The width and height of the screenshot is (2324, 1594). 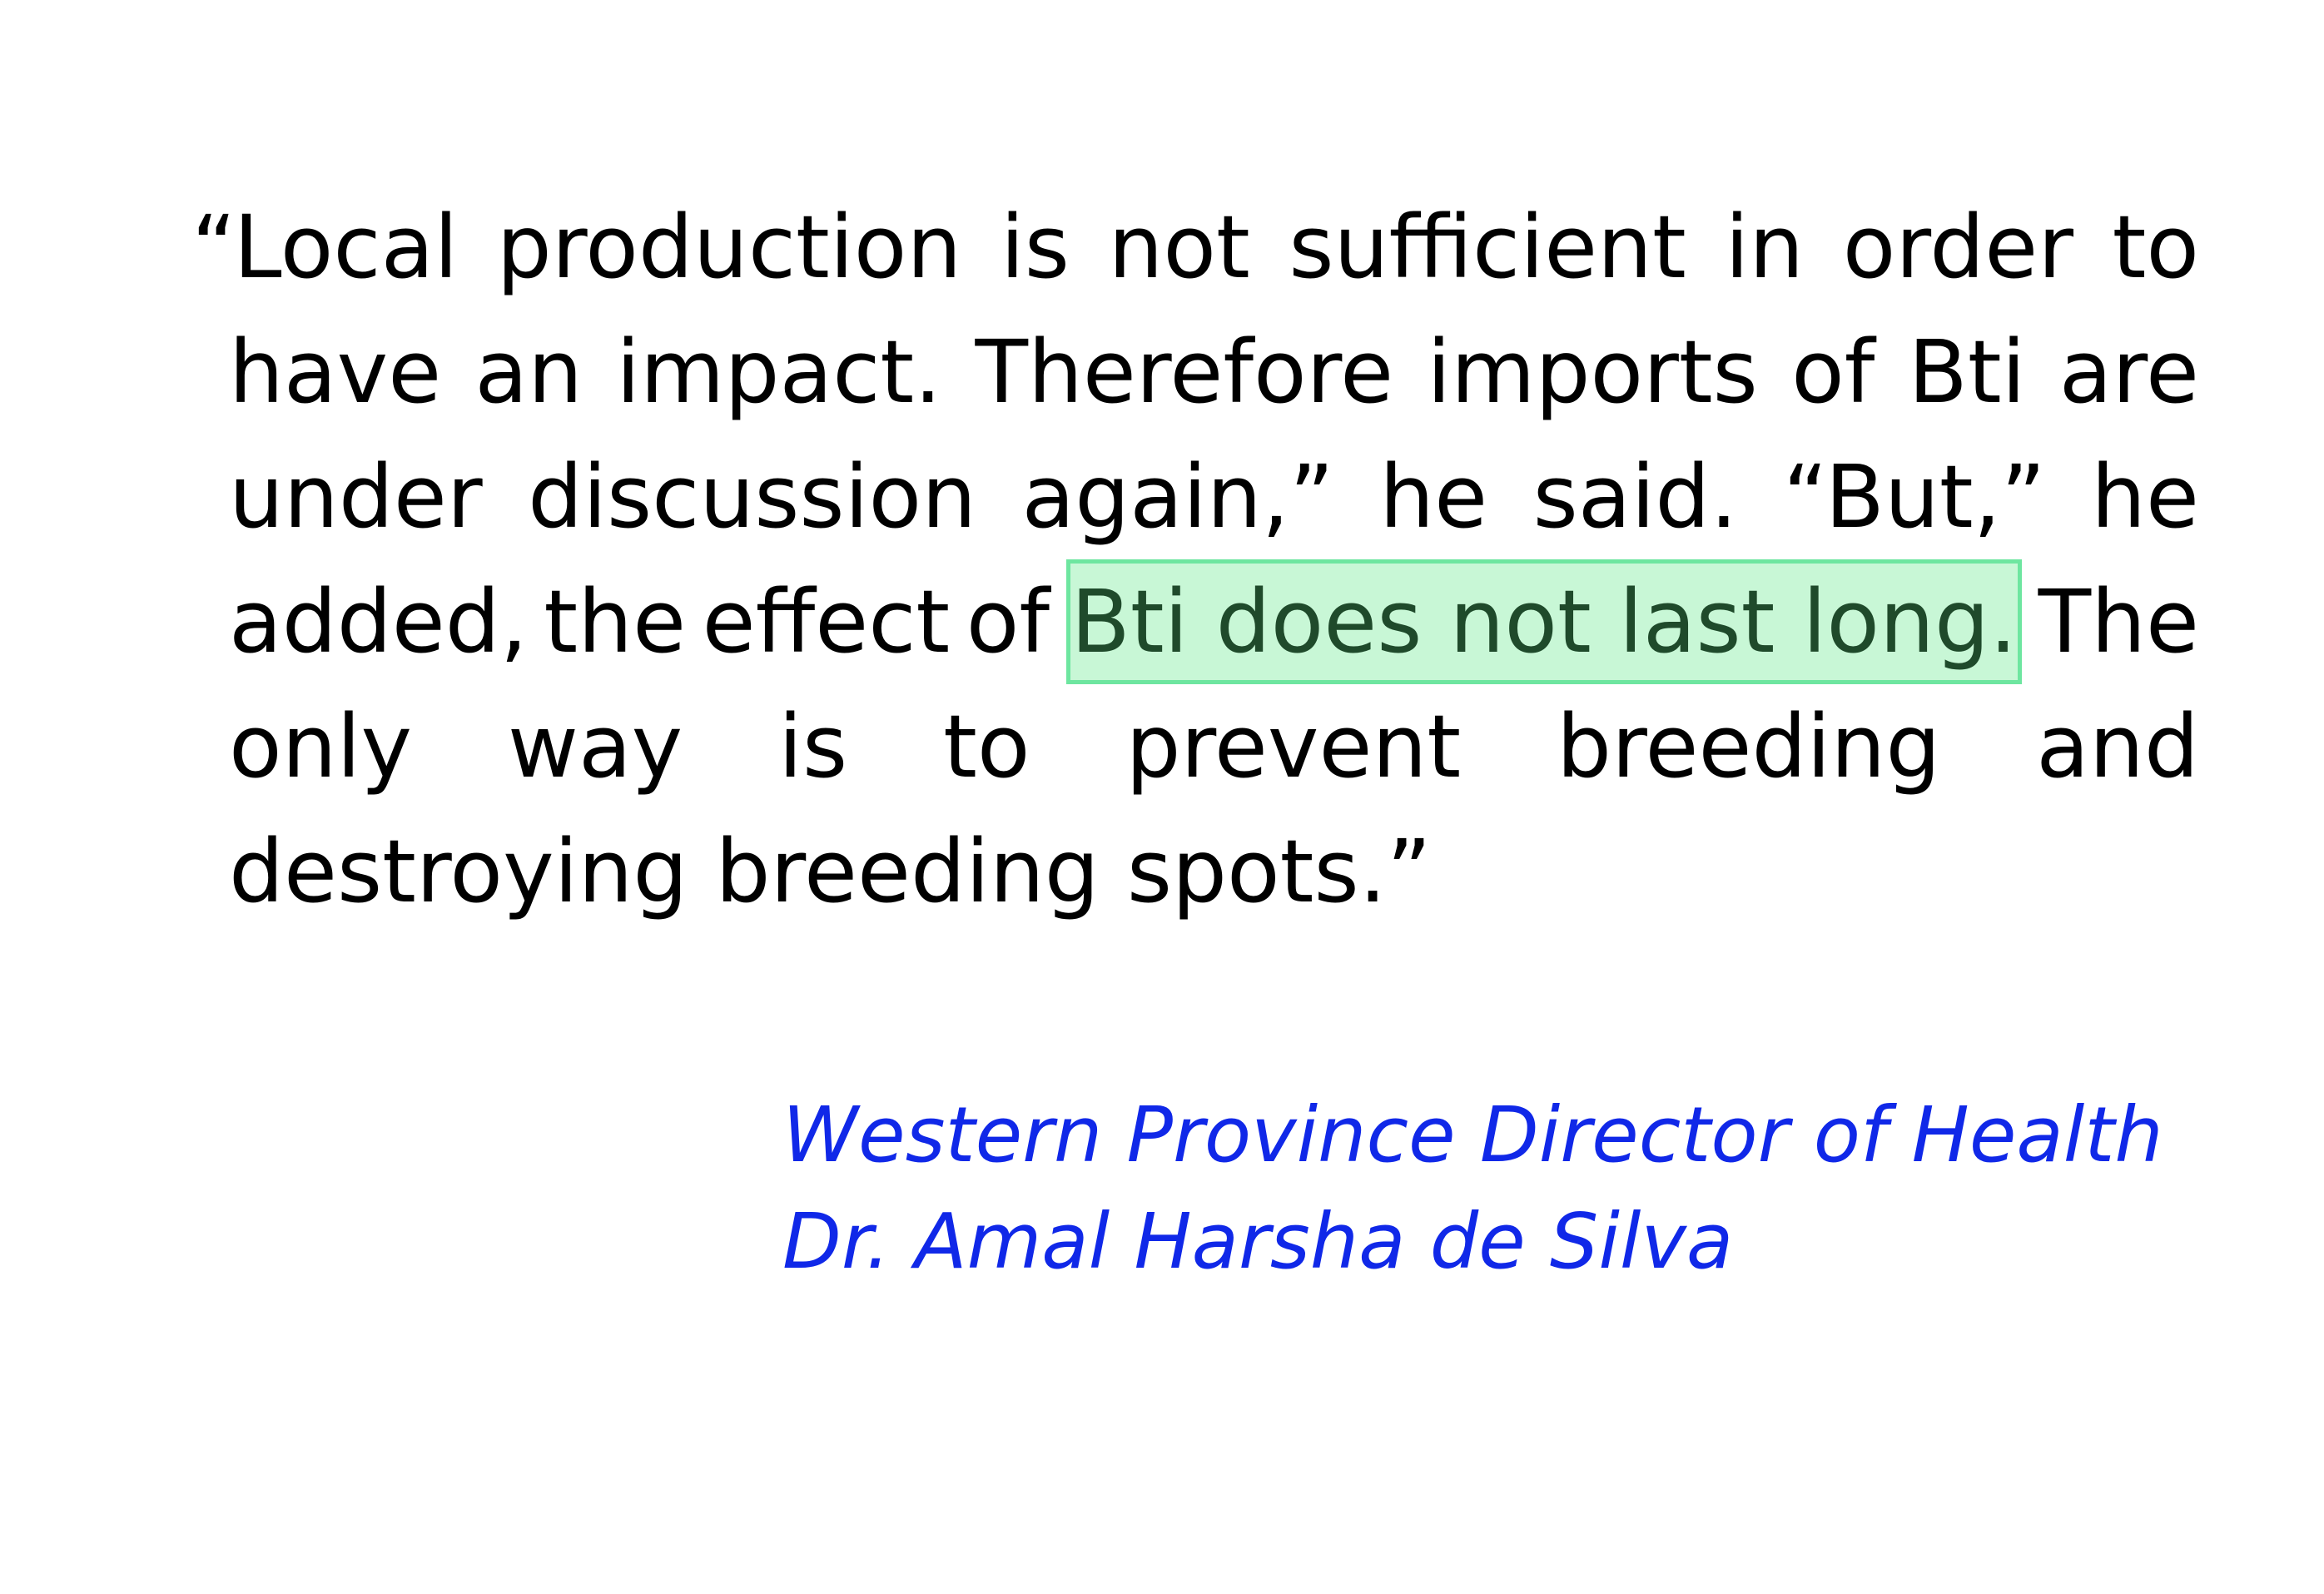 I want to click on quote-word: “Local, so click(x=325, y=247).